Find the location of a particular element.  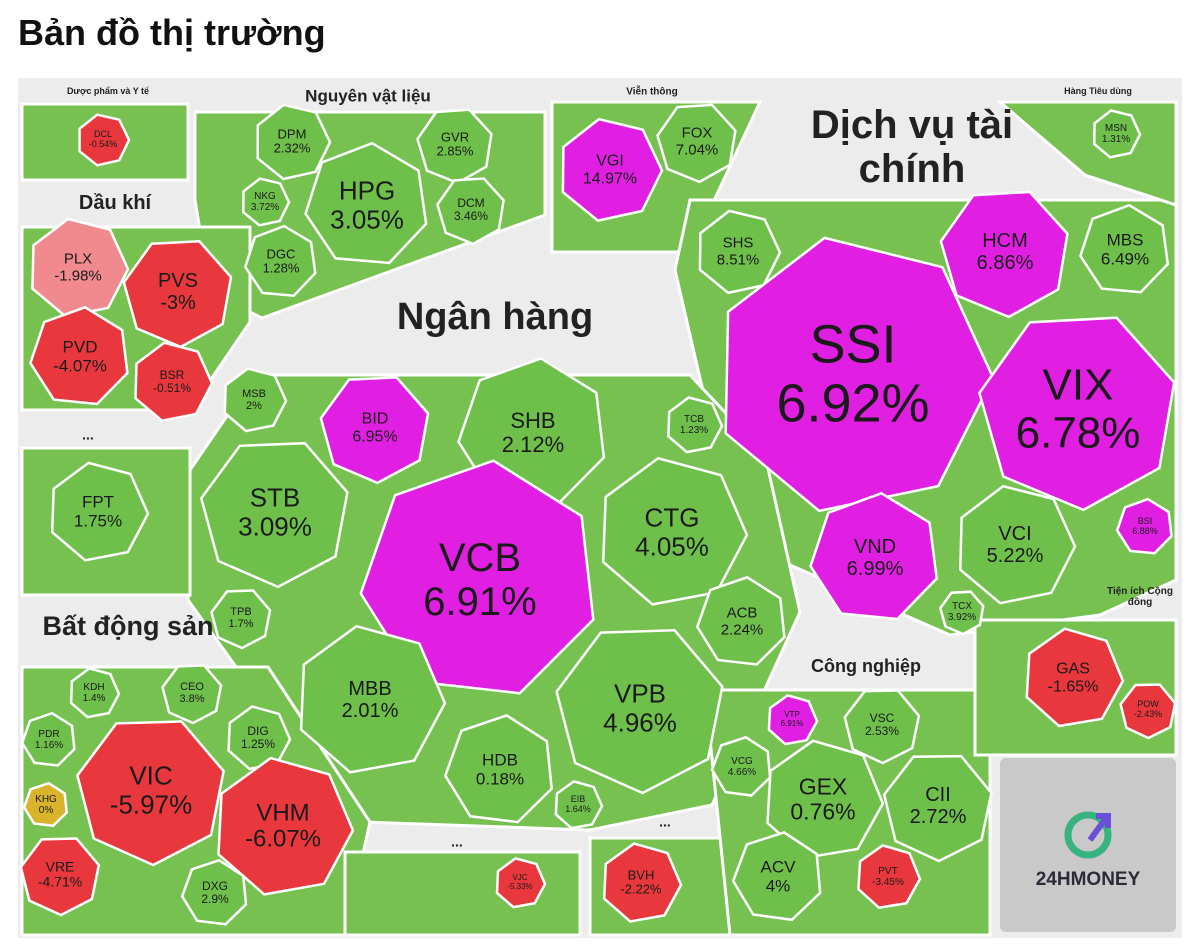

sector-name: Dịch vụ tài chính is located at coordinates (912, 147).